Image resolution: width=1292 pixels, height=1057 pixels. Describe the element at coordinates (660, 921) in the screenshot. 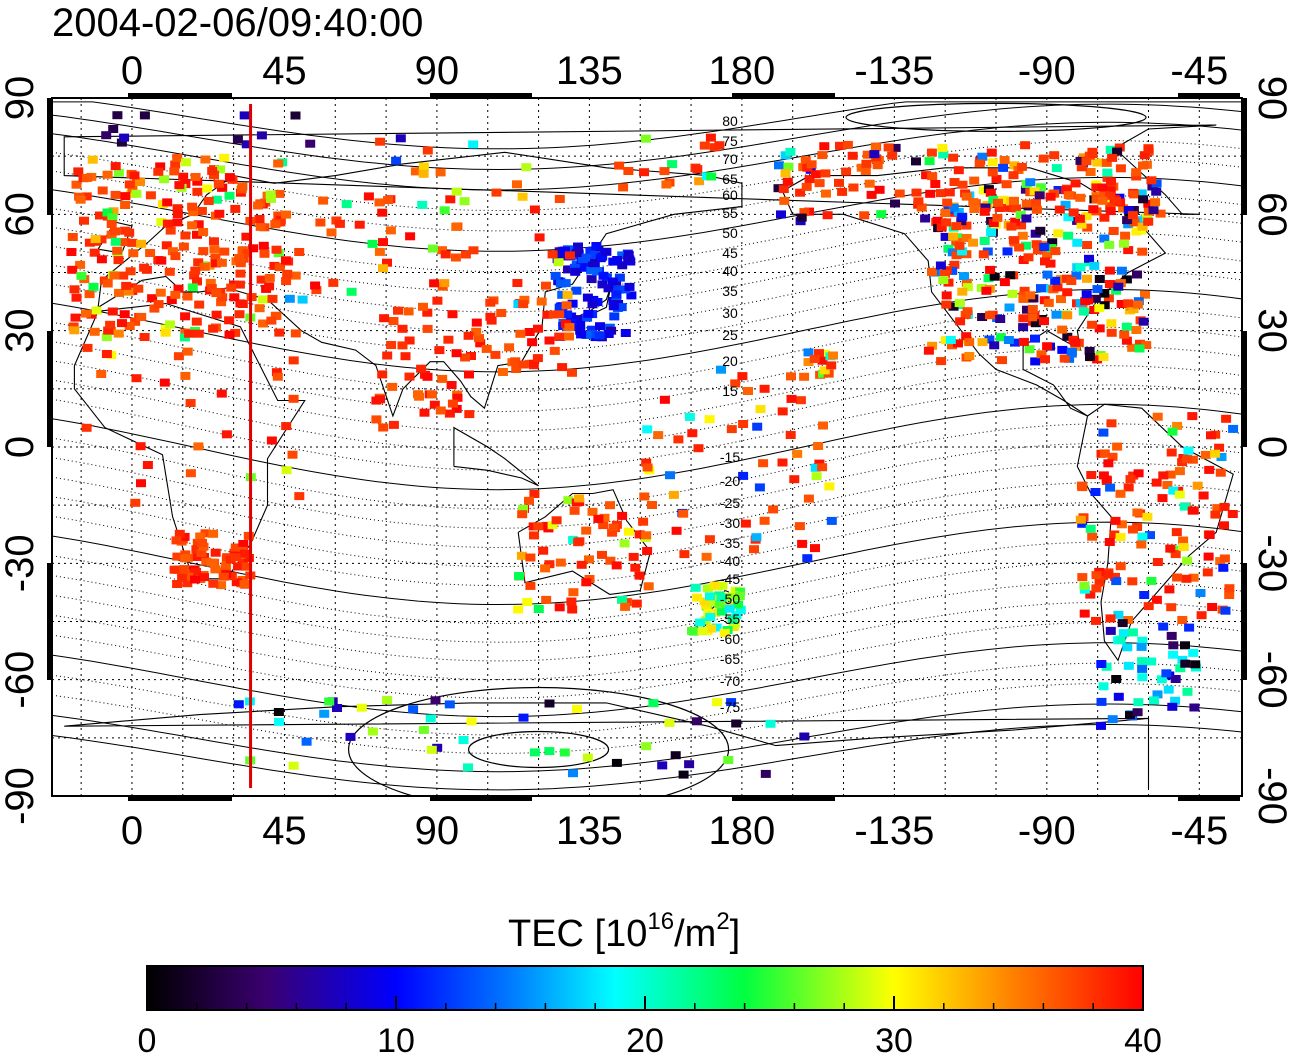

I see `colorbar-title-exponent: 16` at that location.